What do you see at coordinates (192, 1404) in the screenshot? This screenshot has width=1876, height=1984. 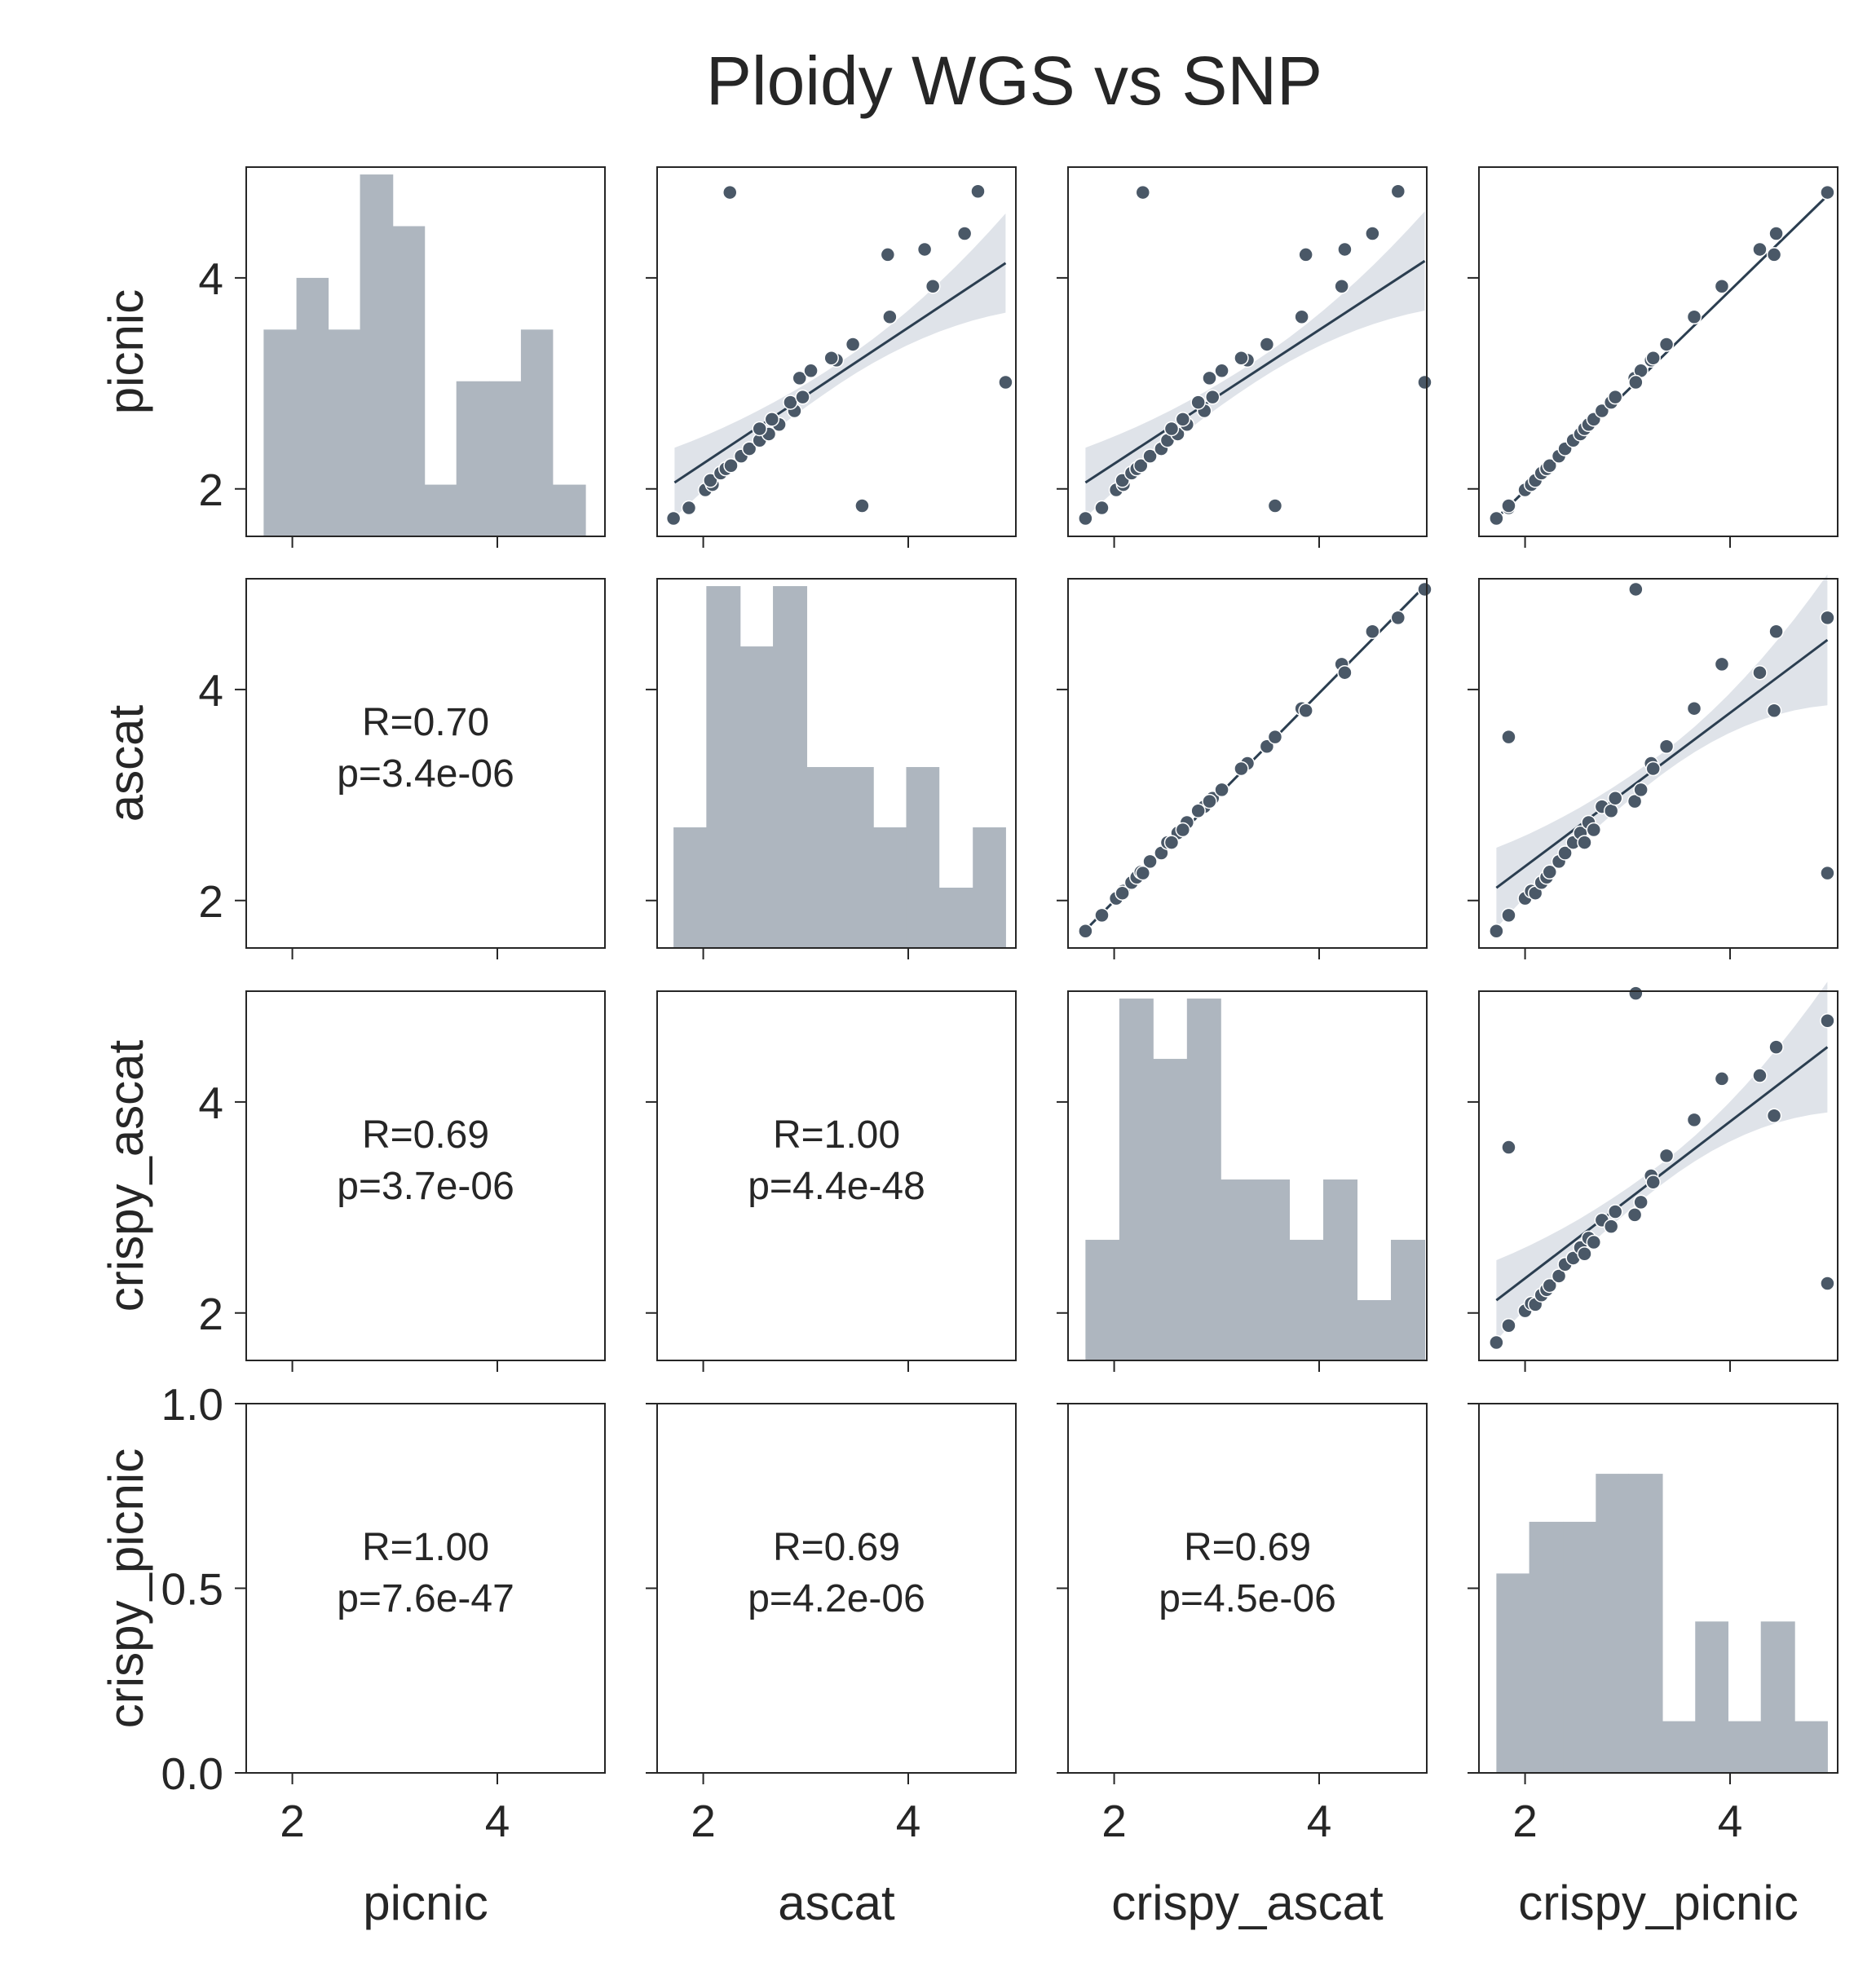 I see `y-tick-label: 1.0` at bounding box center [192, 1404].